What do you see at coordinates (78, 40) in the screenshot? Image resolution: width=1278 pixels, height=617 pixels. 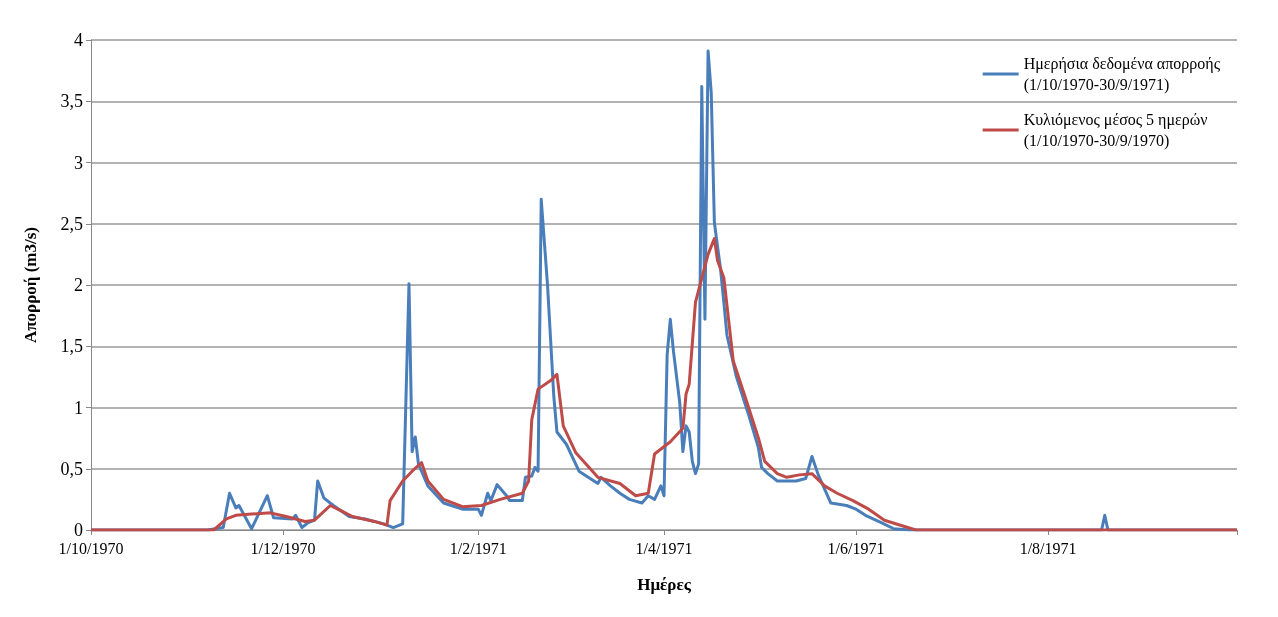 I see `y-tick-label: 4` at bounding box center [78, 40].